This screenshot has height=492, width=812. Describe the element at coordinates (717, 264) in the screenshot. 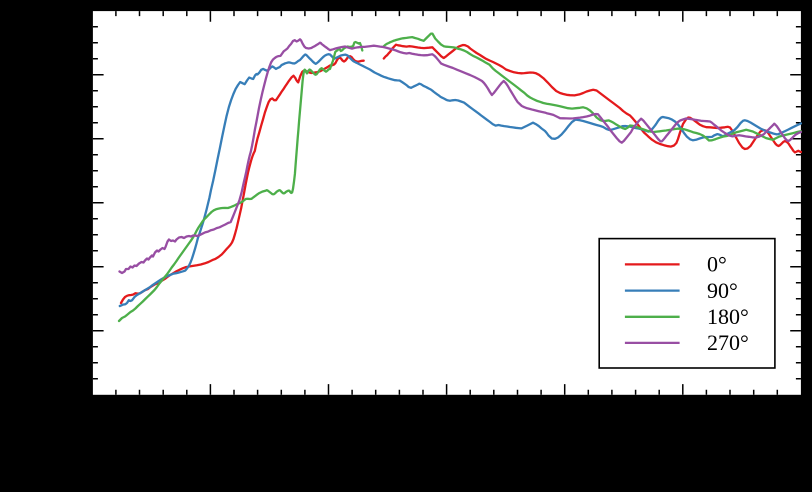

I see `svg-text: 0°` at that location.